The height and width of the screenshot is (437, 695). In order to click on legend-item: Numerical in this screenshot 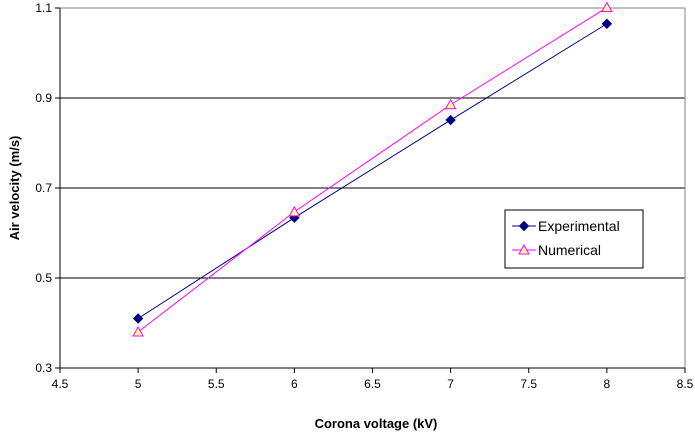, I will do `click(556, 250)`.